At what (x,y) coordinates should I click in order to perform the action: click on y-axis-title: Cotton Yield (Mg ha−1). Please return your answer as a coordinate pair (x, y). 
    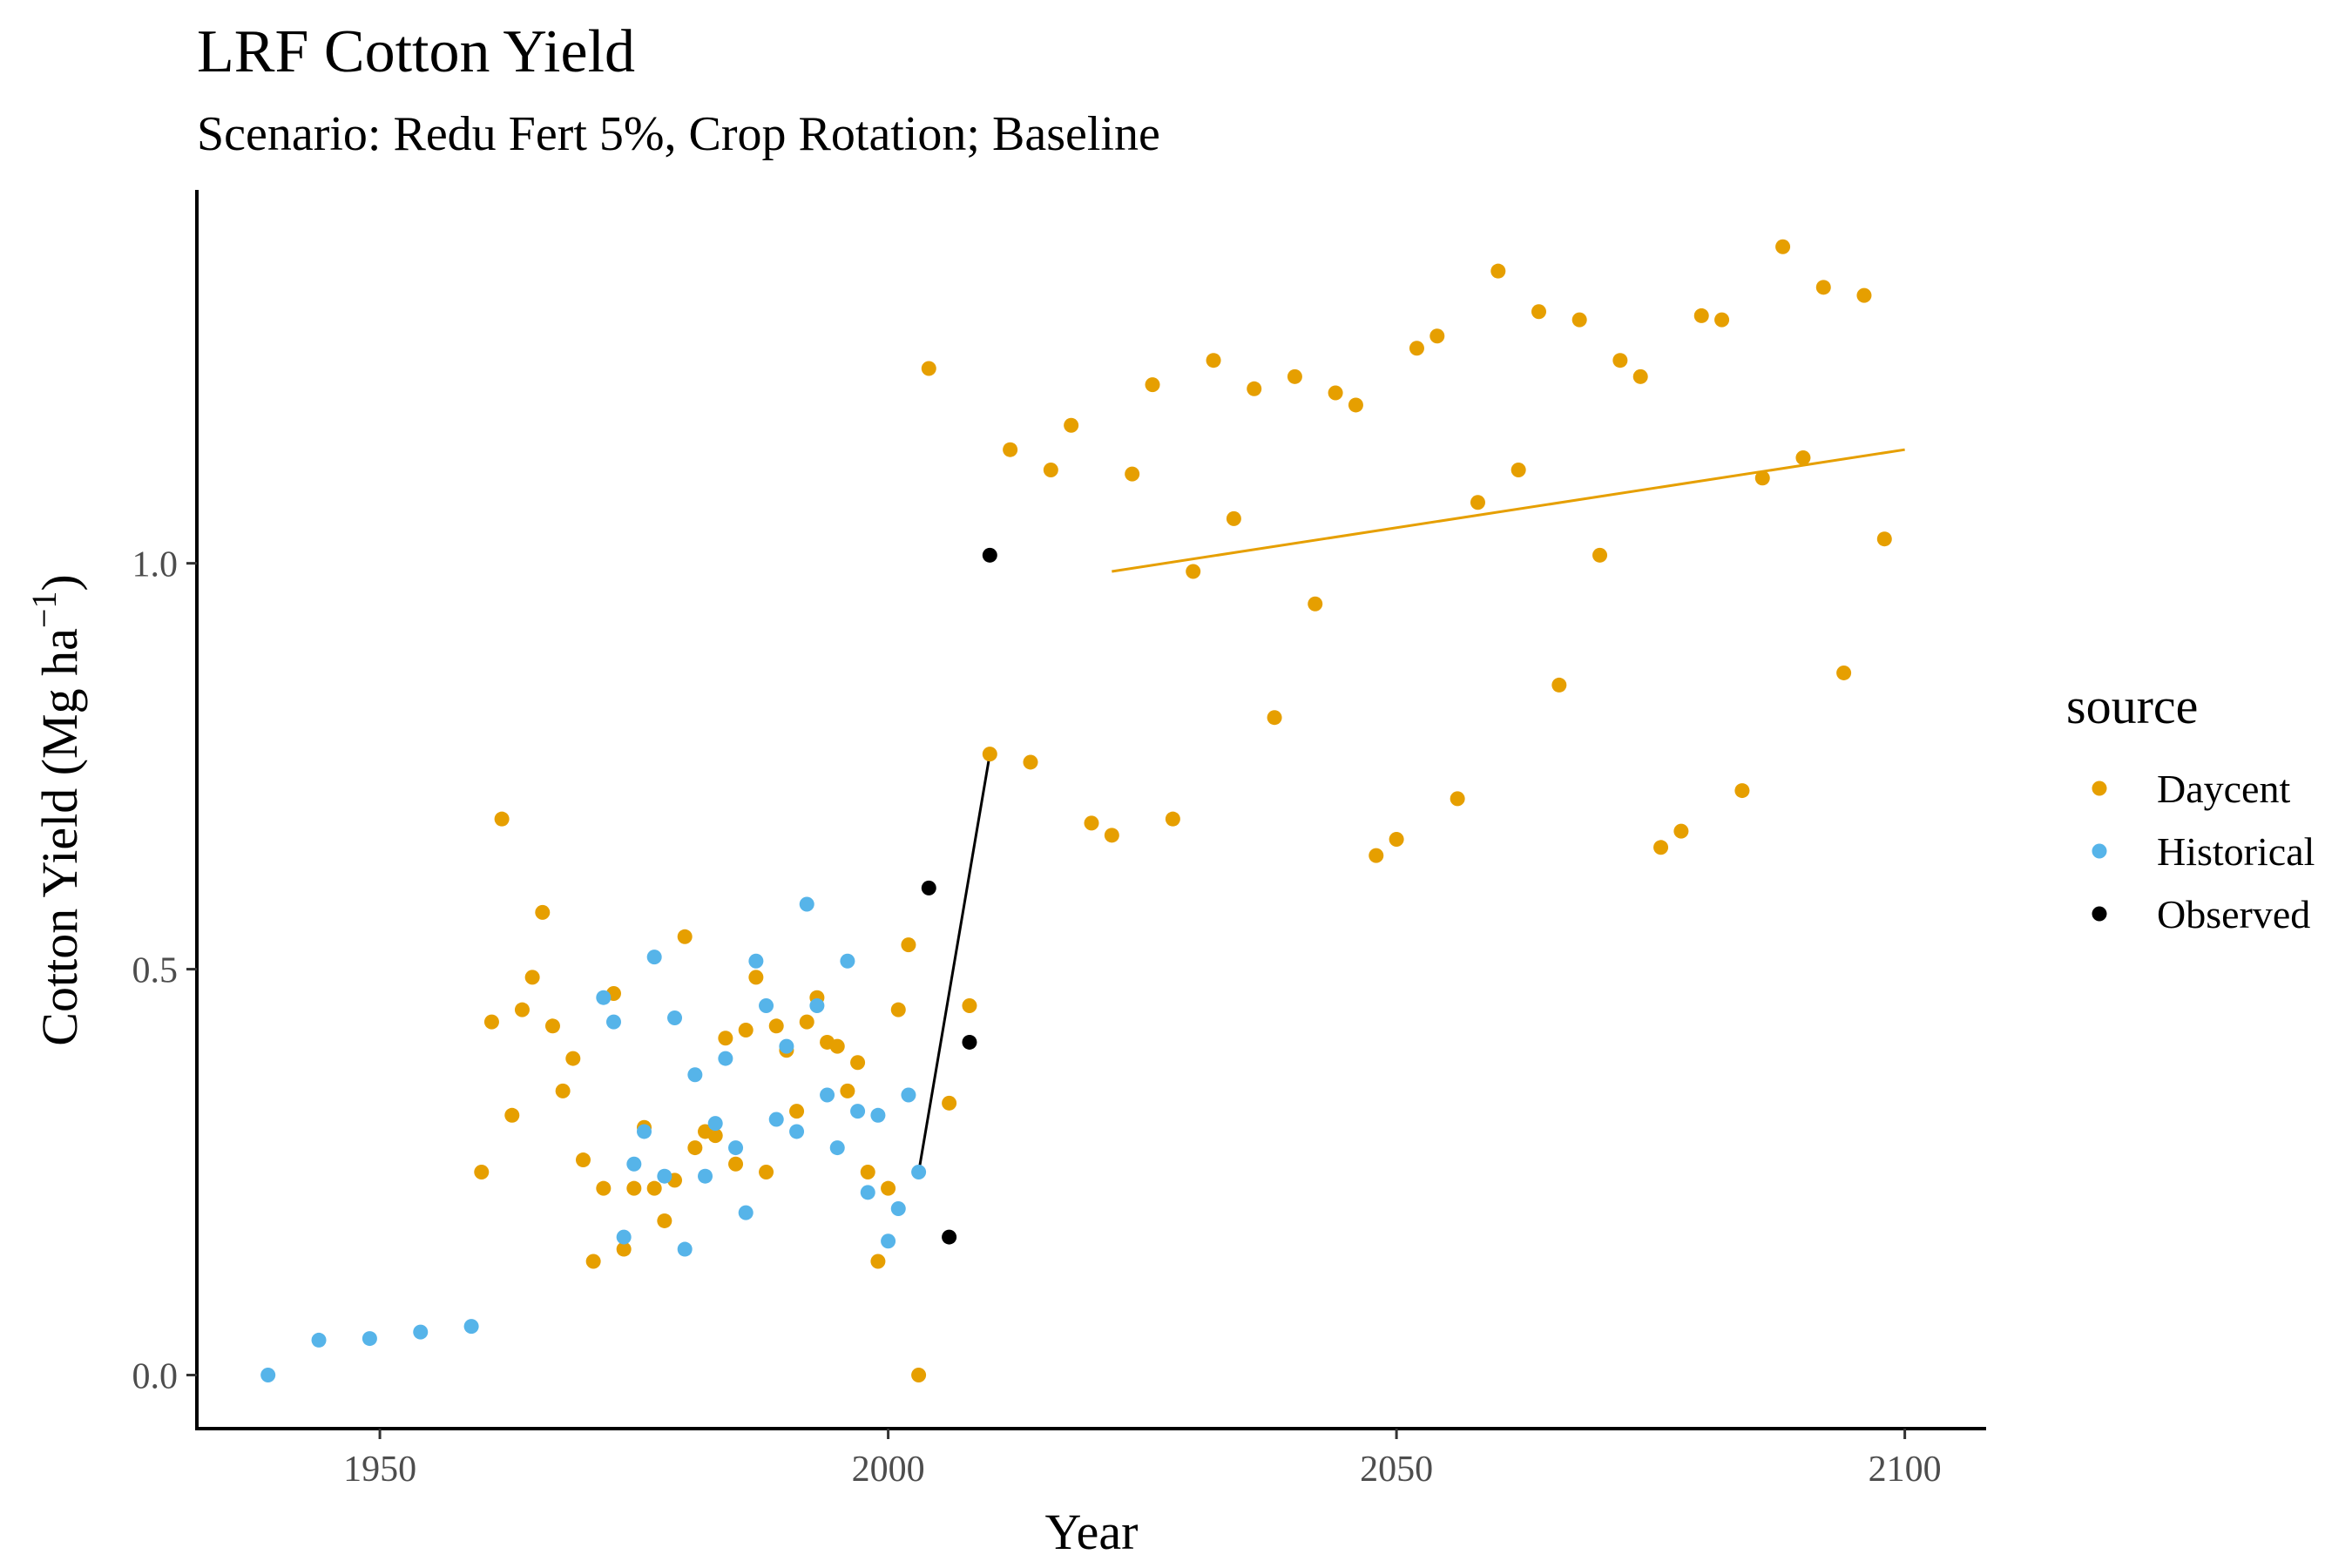
    Looking at the image, I should click on (56, 810).